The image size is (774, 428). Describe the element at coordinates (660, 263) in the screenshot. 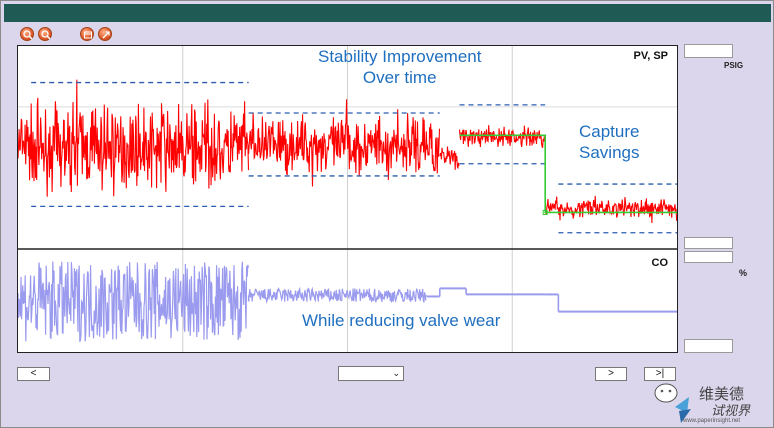

I see `co-axis-label: CO` at that location.